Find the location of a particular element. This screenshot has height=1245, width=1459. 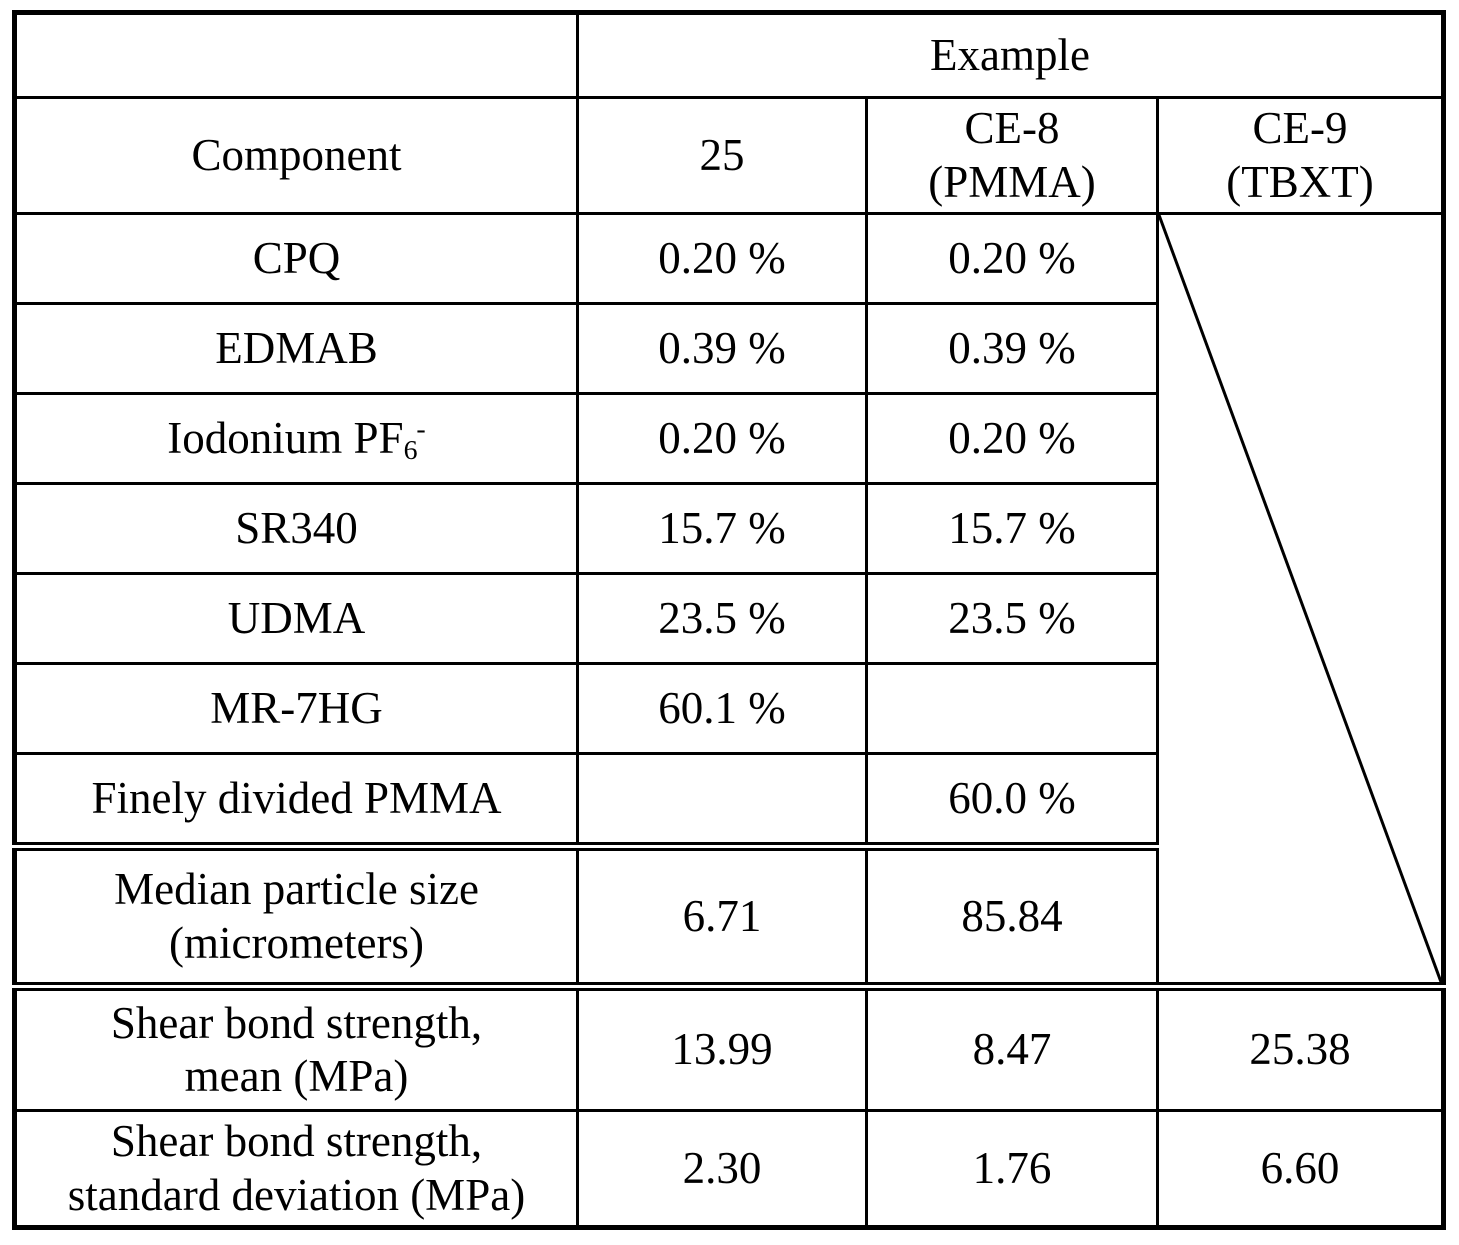

value-shear-std-ce9: 6.60 is located at coordinates (1300, 1169).